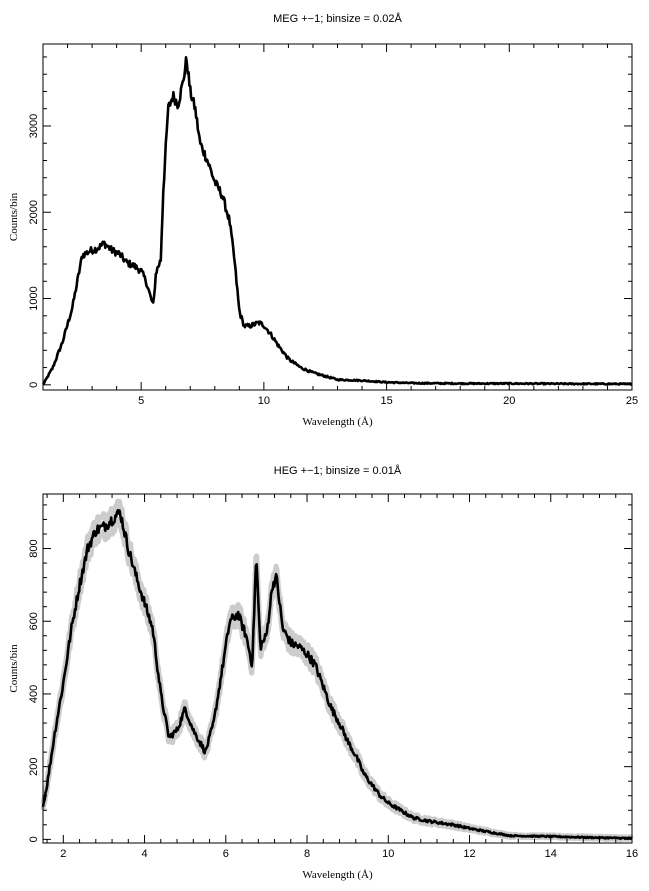 The height and width of the screenshot is (891, 649). I want to click on x-tick-label: 14, so click(551, 854).